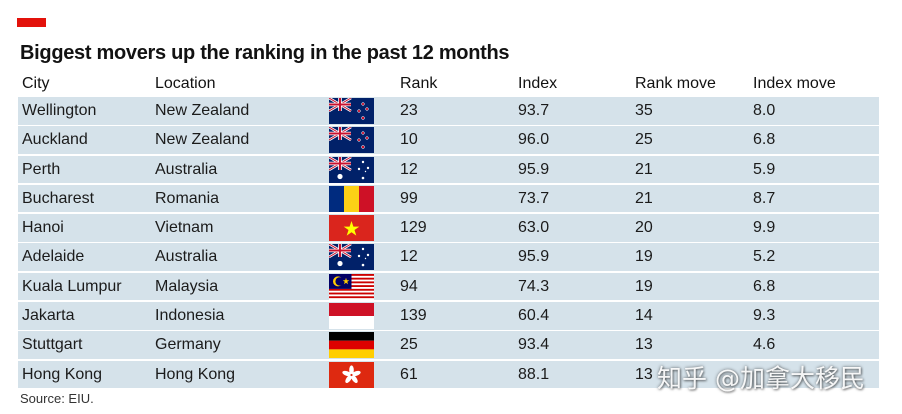 Image resolution: width=902 pixels, height=414 pixels. I want to click on header-city: City, so click(36, 83).